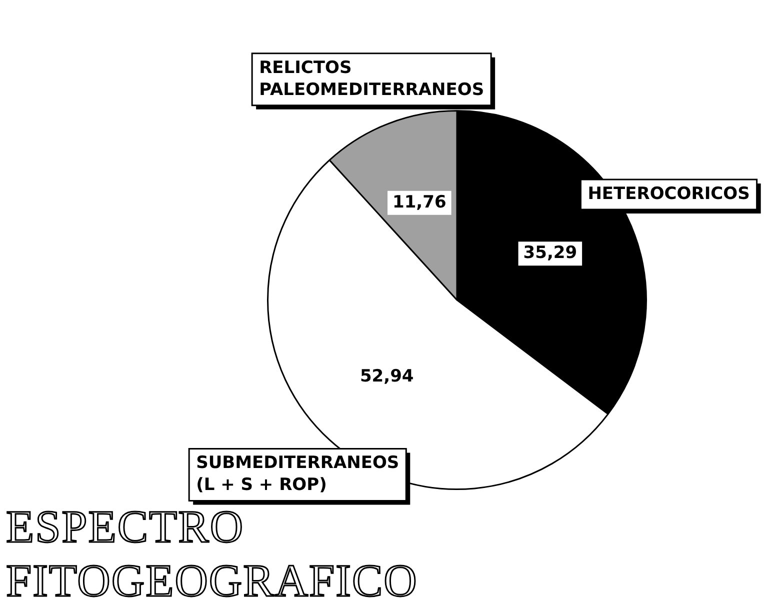  I want to click on data-label: 52,94, so click(387, 376).